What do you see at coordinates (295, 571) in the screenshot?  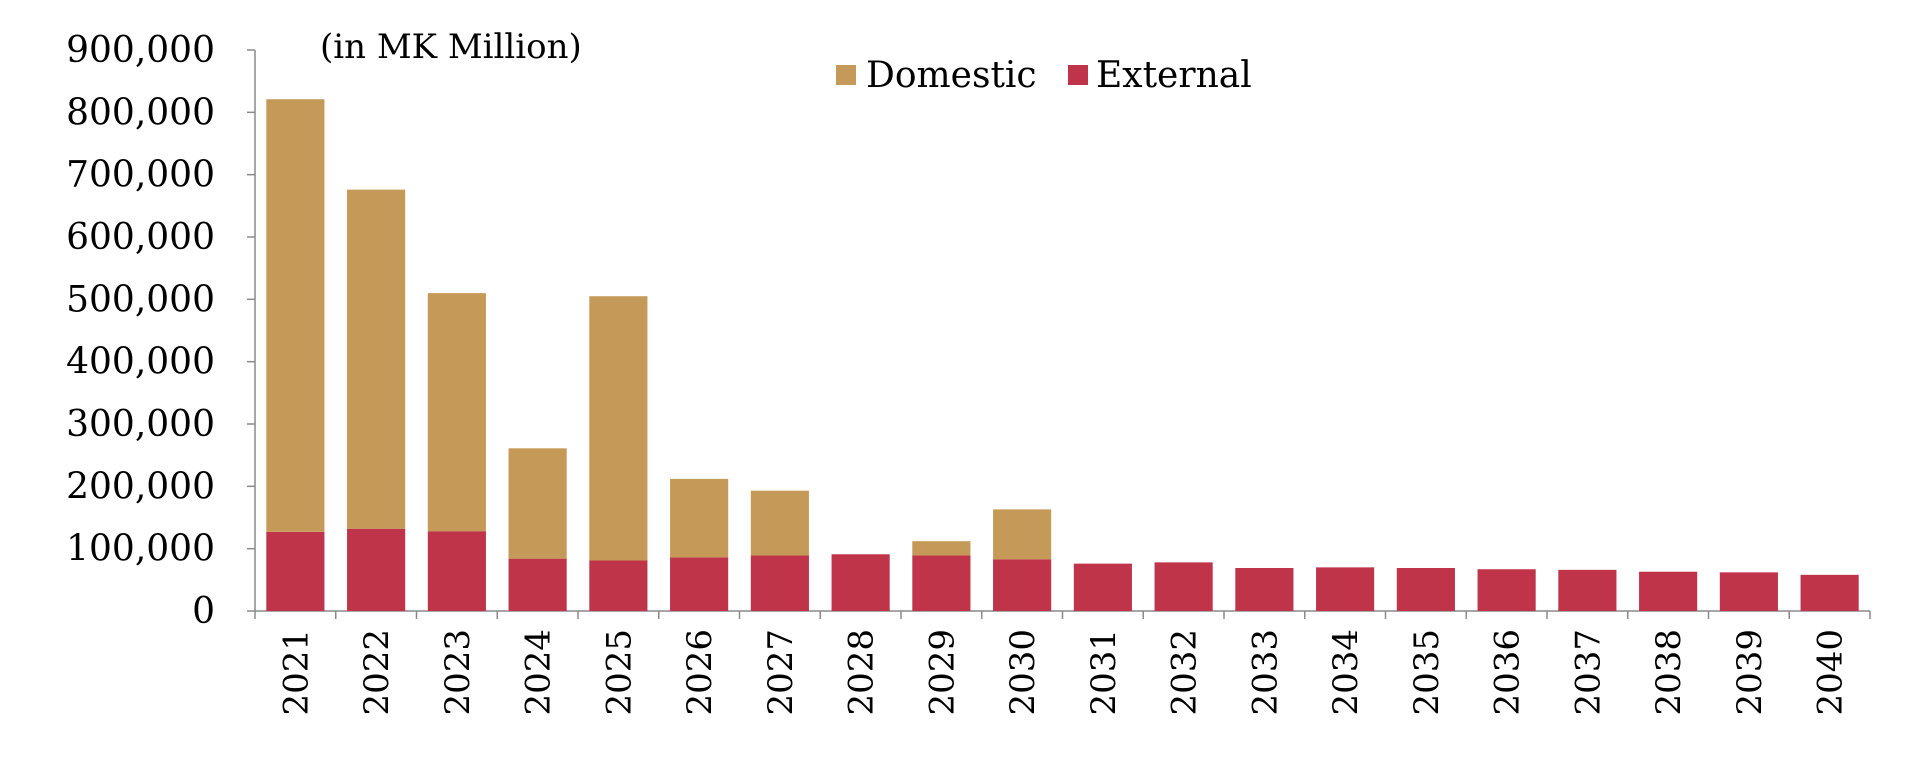 I see `bar-external-2021` at bounding box center [295, 571].